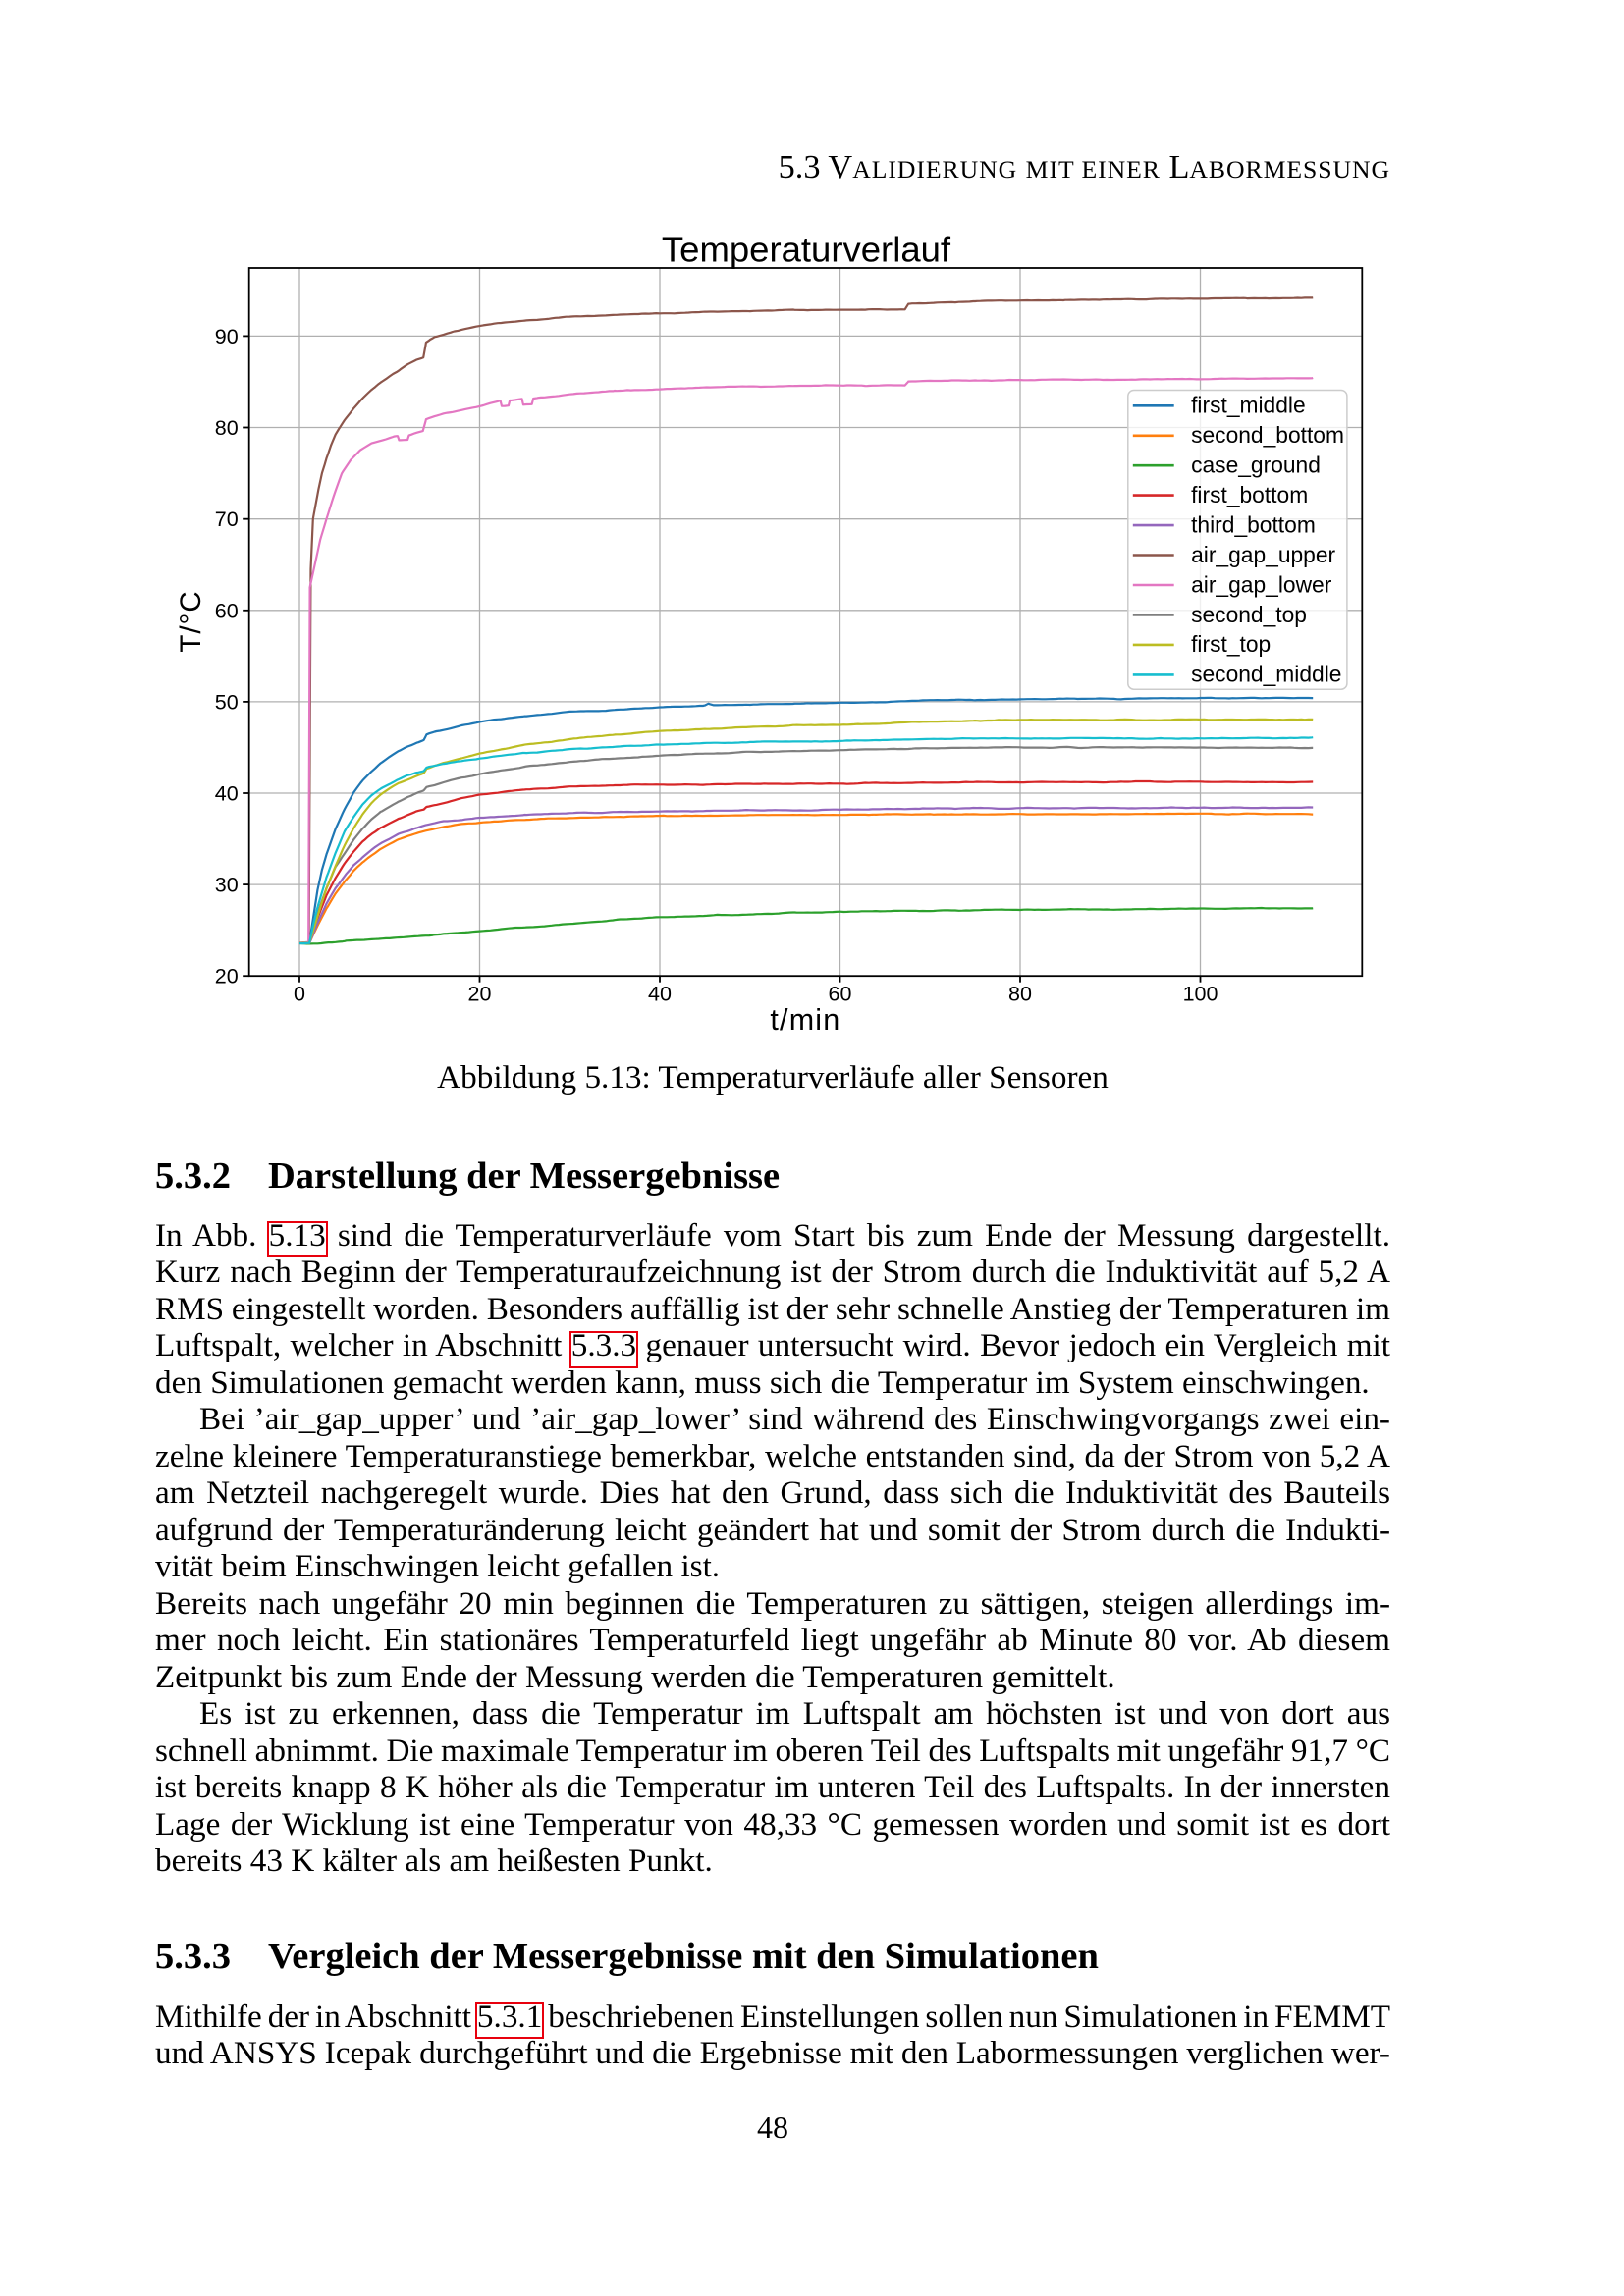 The height and width of the screenshot is (2296, 1624). I want to click on svg-text: second_middle, so click(1266, 674).